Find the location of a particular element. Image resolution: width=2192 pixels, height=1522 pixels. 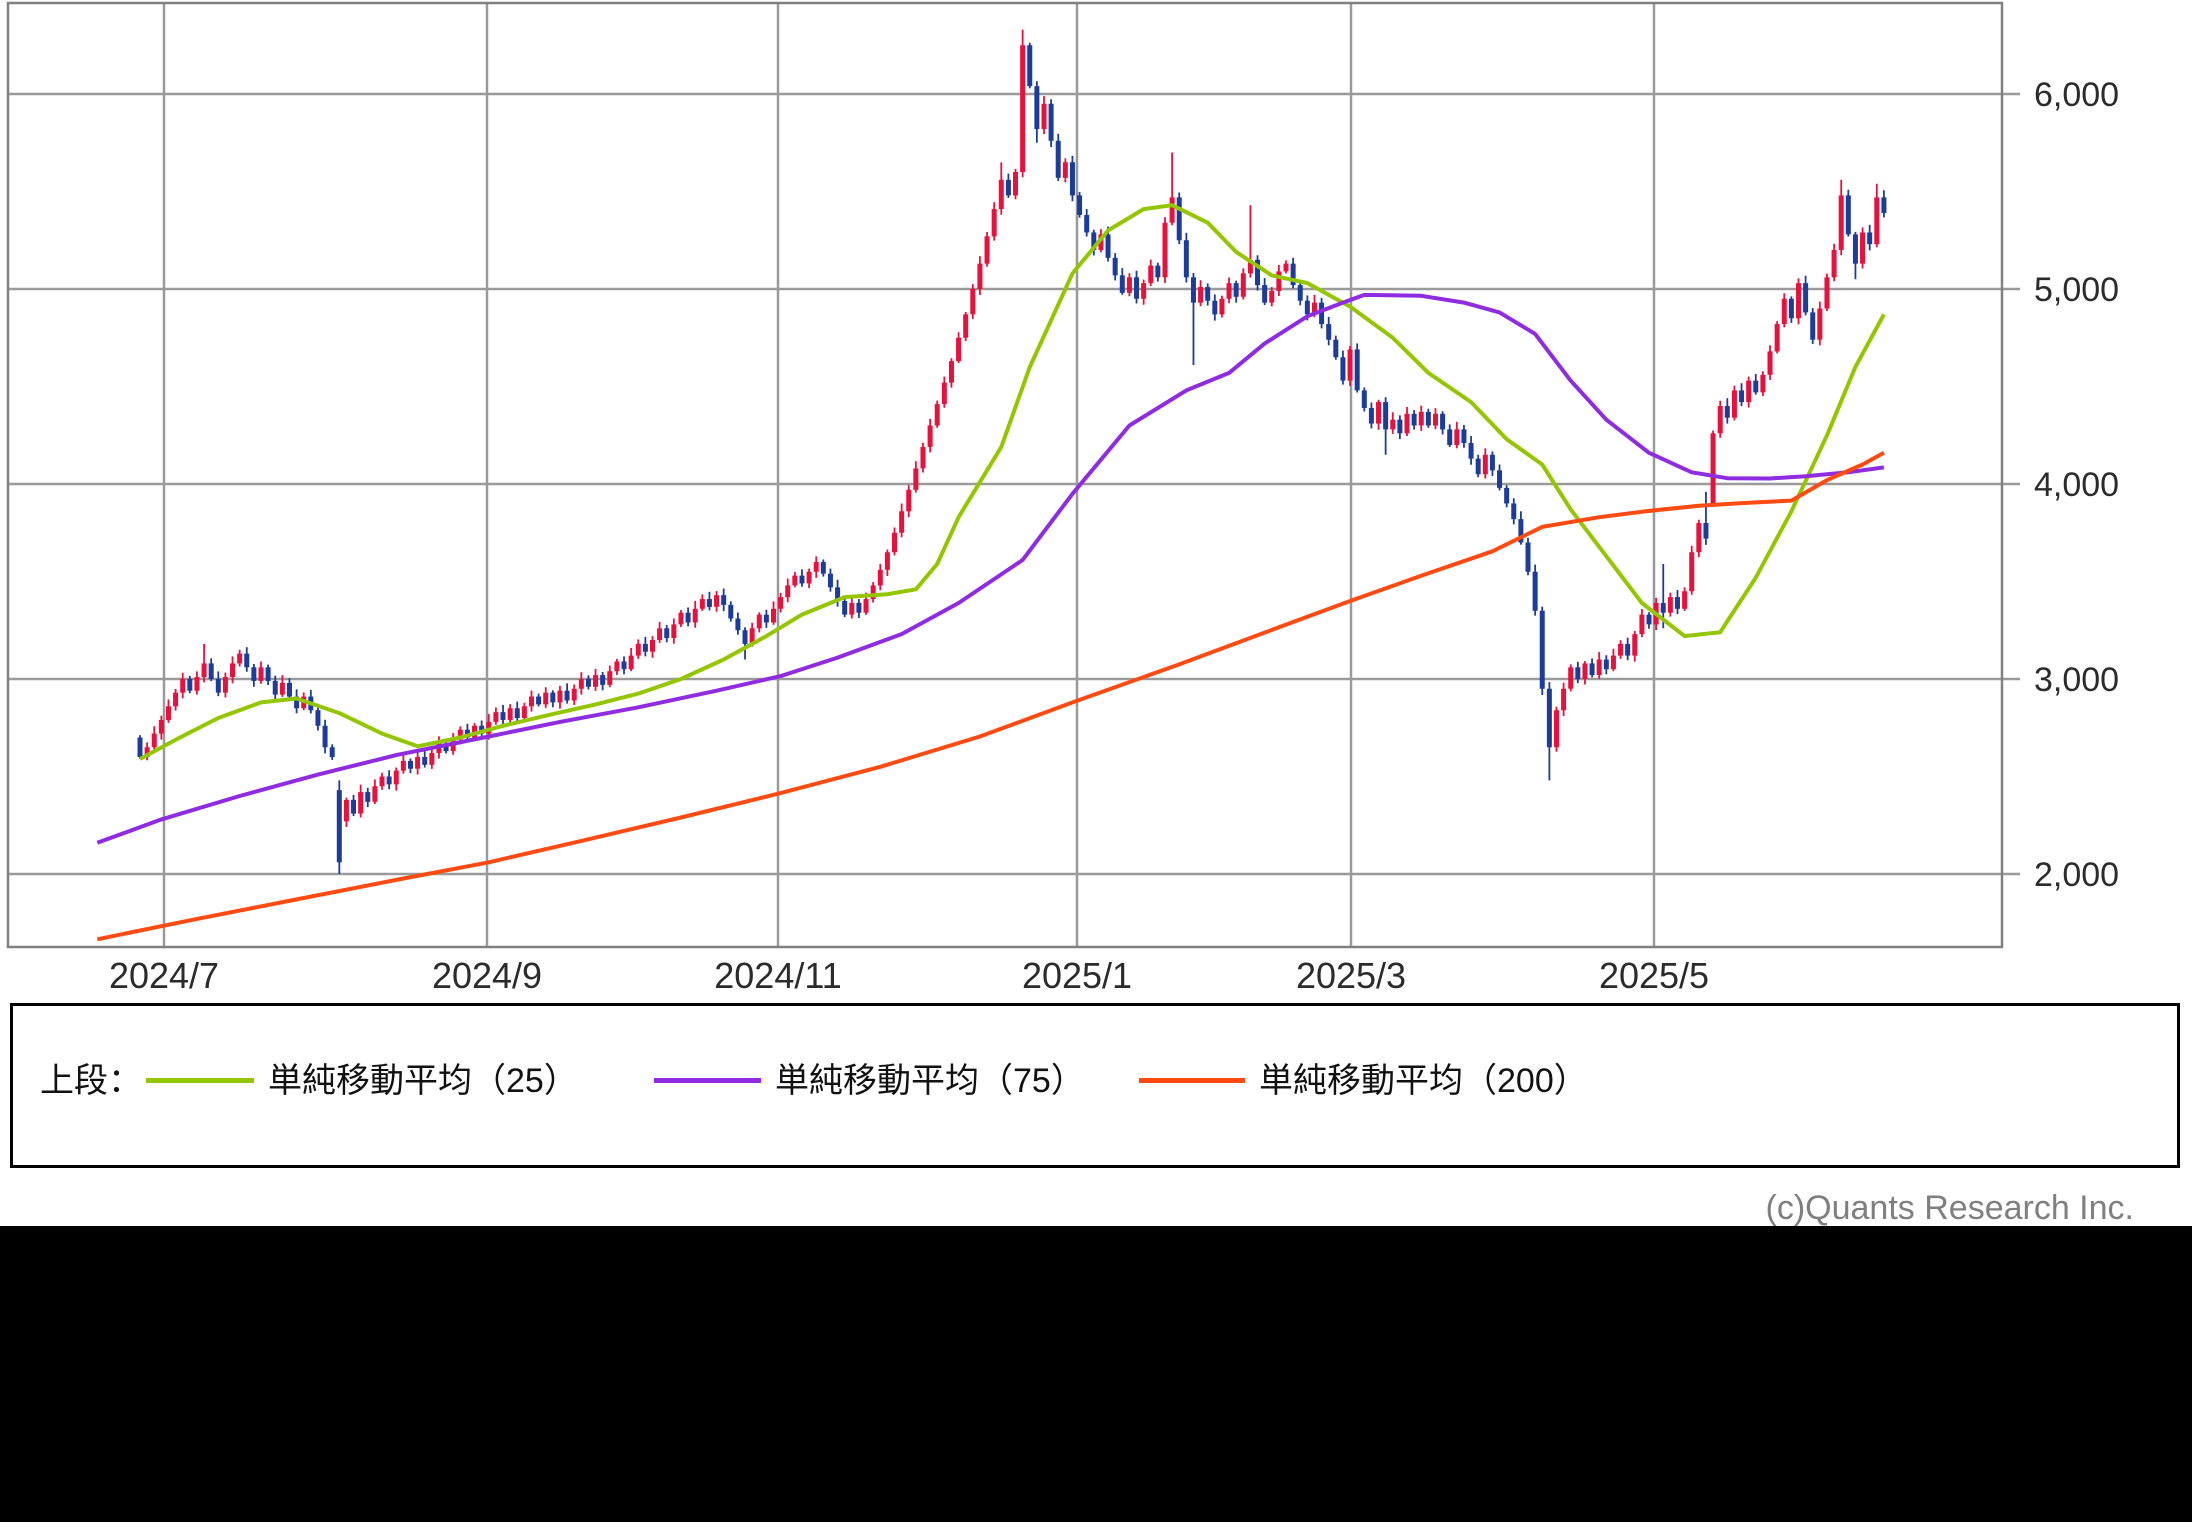

ma75-legend-swatch is located at coordinates (707, 1080).